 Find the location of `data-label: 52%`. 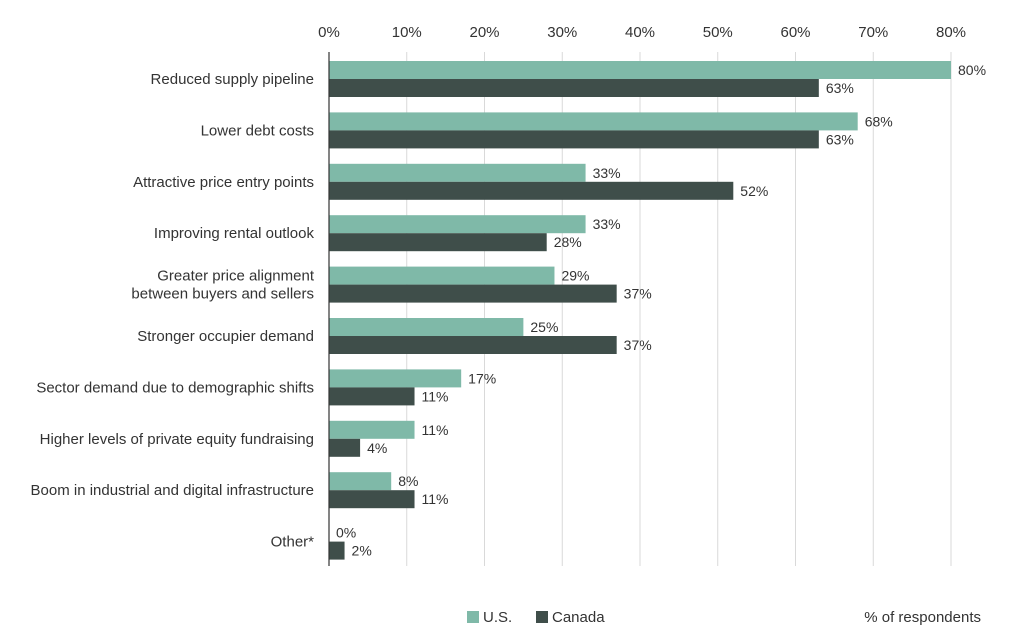

data-label: 52% is located at coordinates (754, 191).